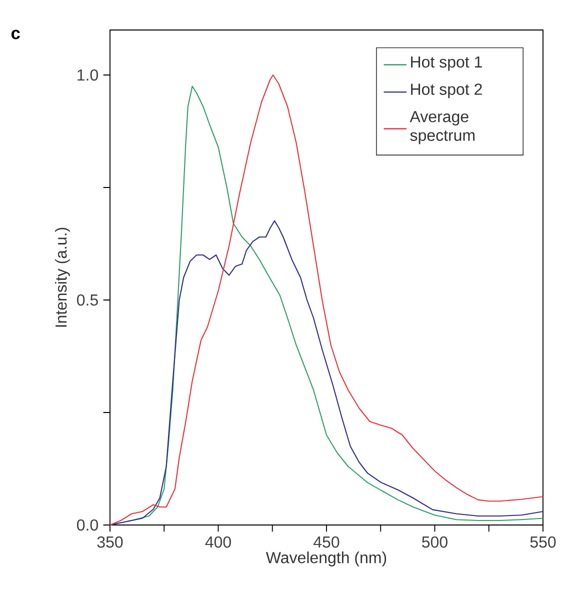 The height and width of the screenshot is (600, 584). What do you see at coordinates (446, 63) in the screenshot?
I see `legend-label: Hot spot 1` at bounding box center [446, 63].